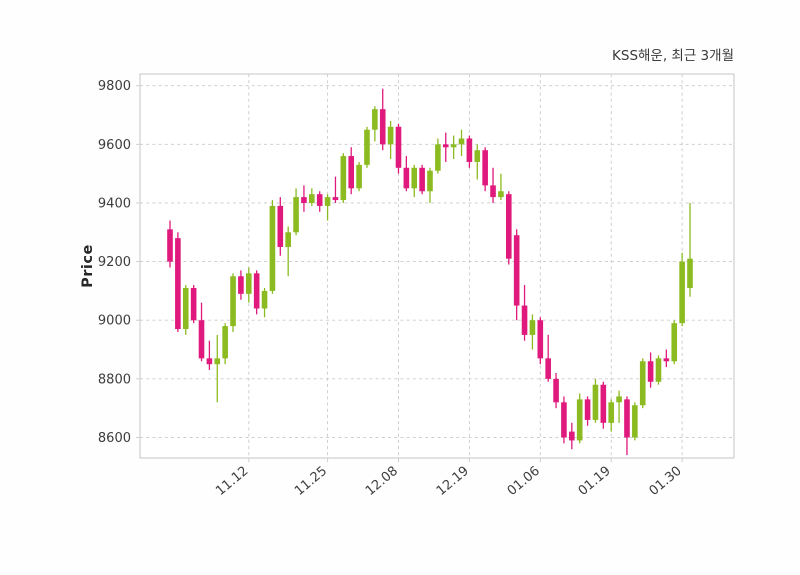 The height and width of the screenshot is (575, 800). I want to click on y-tick-label: 9000, so click(114, 321).